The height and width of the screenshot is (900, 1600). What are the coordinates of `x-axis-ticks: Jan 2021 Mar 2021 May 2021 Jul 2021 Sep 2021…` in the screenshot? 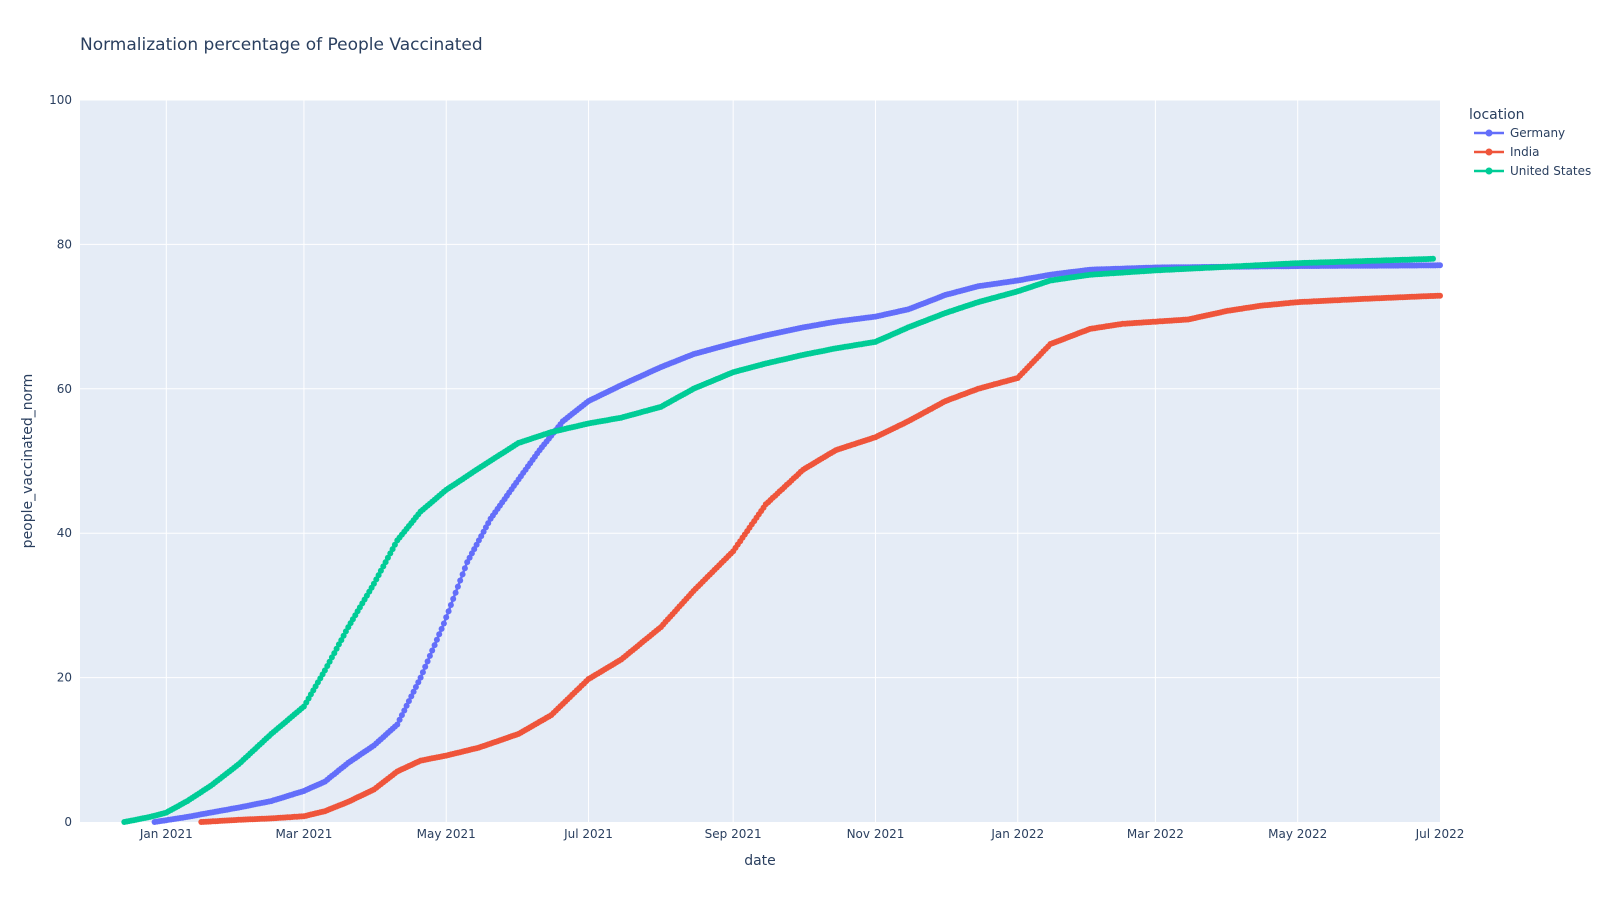 It's located at (802, 834).